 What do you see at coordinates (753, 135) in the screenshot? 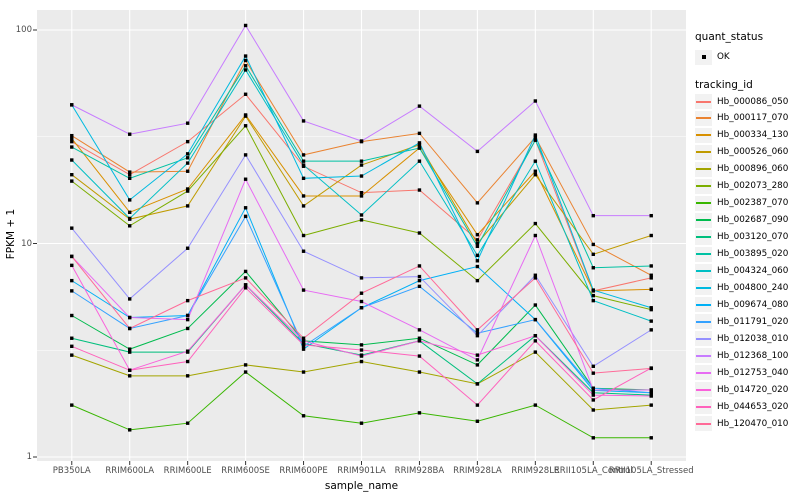
I see `legend-item-label: Hb_000334_130` at bounding box center [753, 135].